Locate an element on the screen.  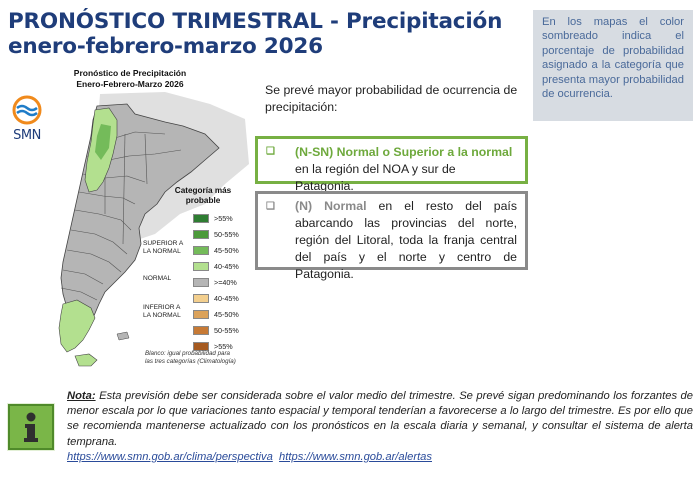
legend-item: >=40% is located at coordinates (215, 282).